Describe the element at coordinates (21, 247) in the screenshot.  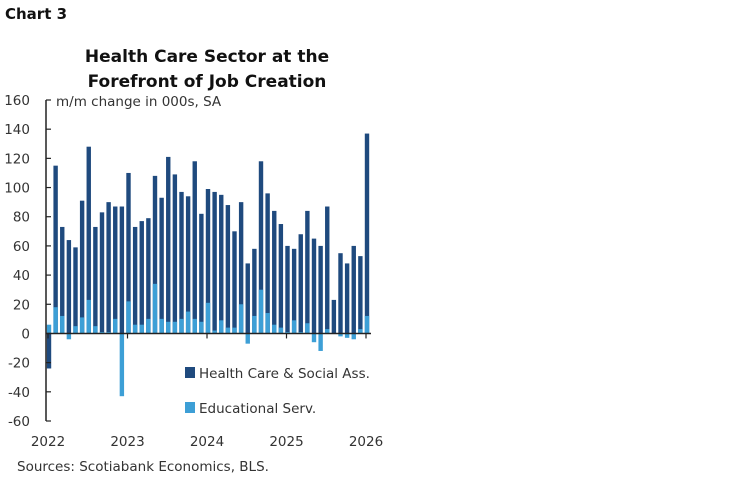
I see `y-tick-label: 60` at that location.